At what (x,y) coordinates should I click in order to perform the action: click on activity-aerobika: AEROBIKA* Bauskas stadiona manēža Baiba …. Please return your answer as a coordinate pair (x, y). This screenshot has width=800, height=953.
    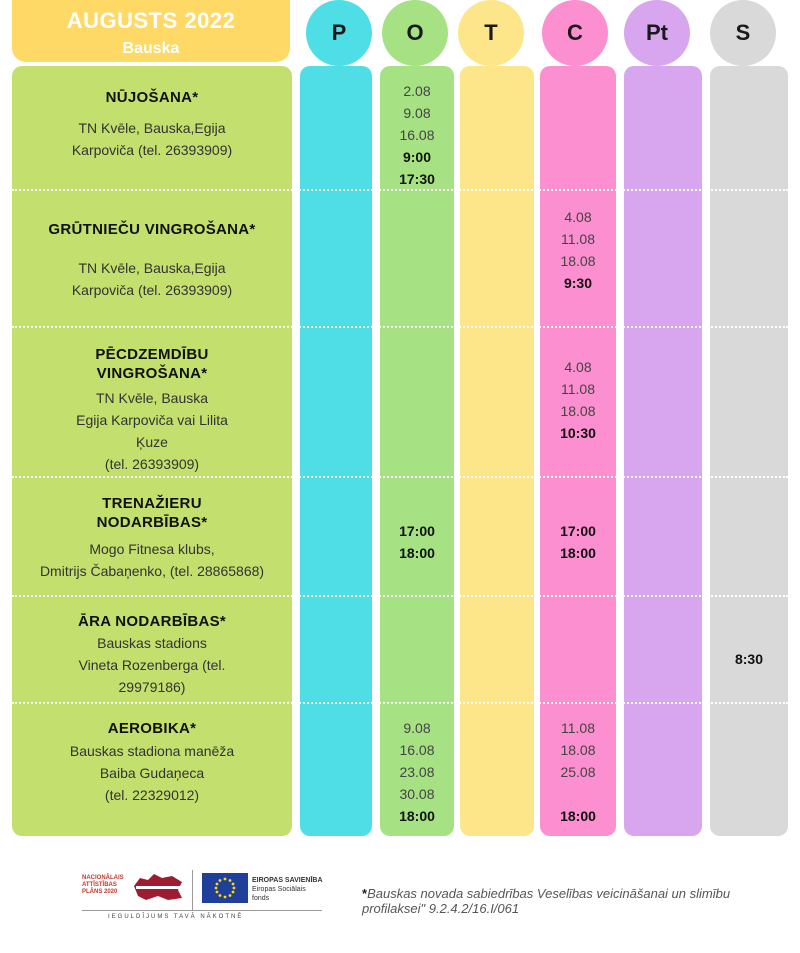
    Looking at the image, I should click on (152, 762).